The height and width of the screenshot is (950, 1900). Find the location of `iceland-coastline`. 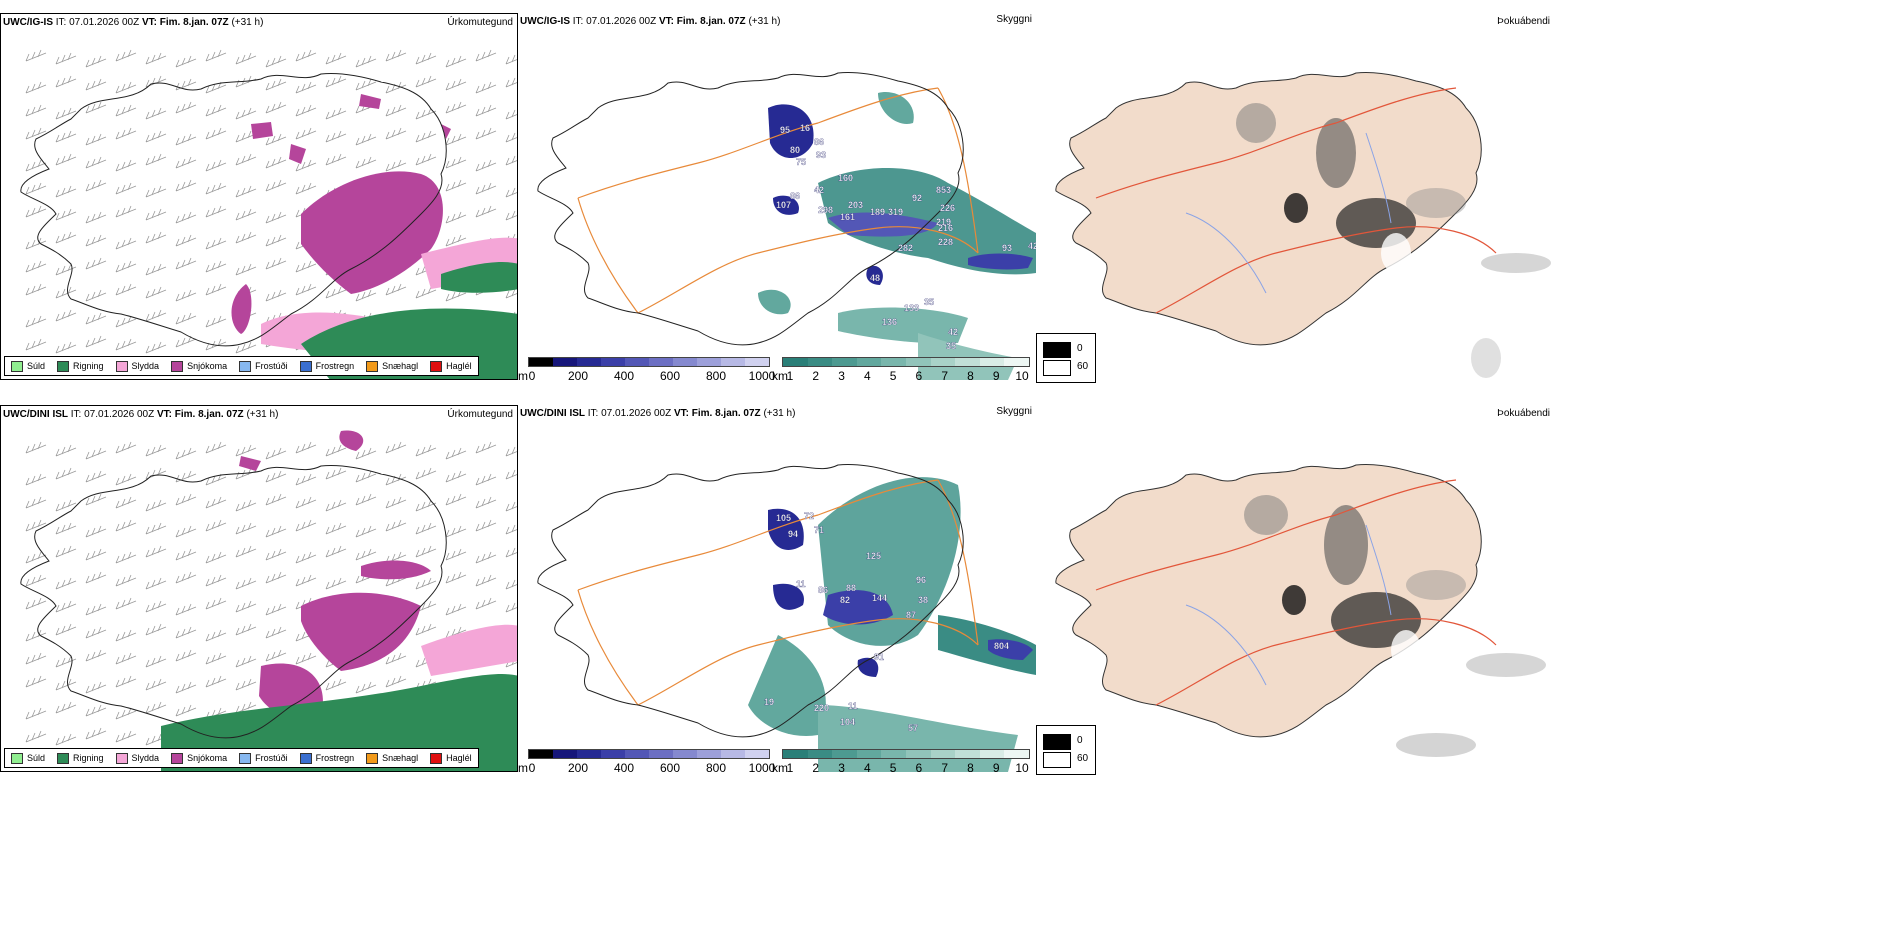

iceland-coastline is located at coordinates (750, 209).